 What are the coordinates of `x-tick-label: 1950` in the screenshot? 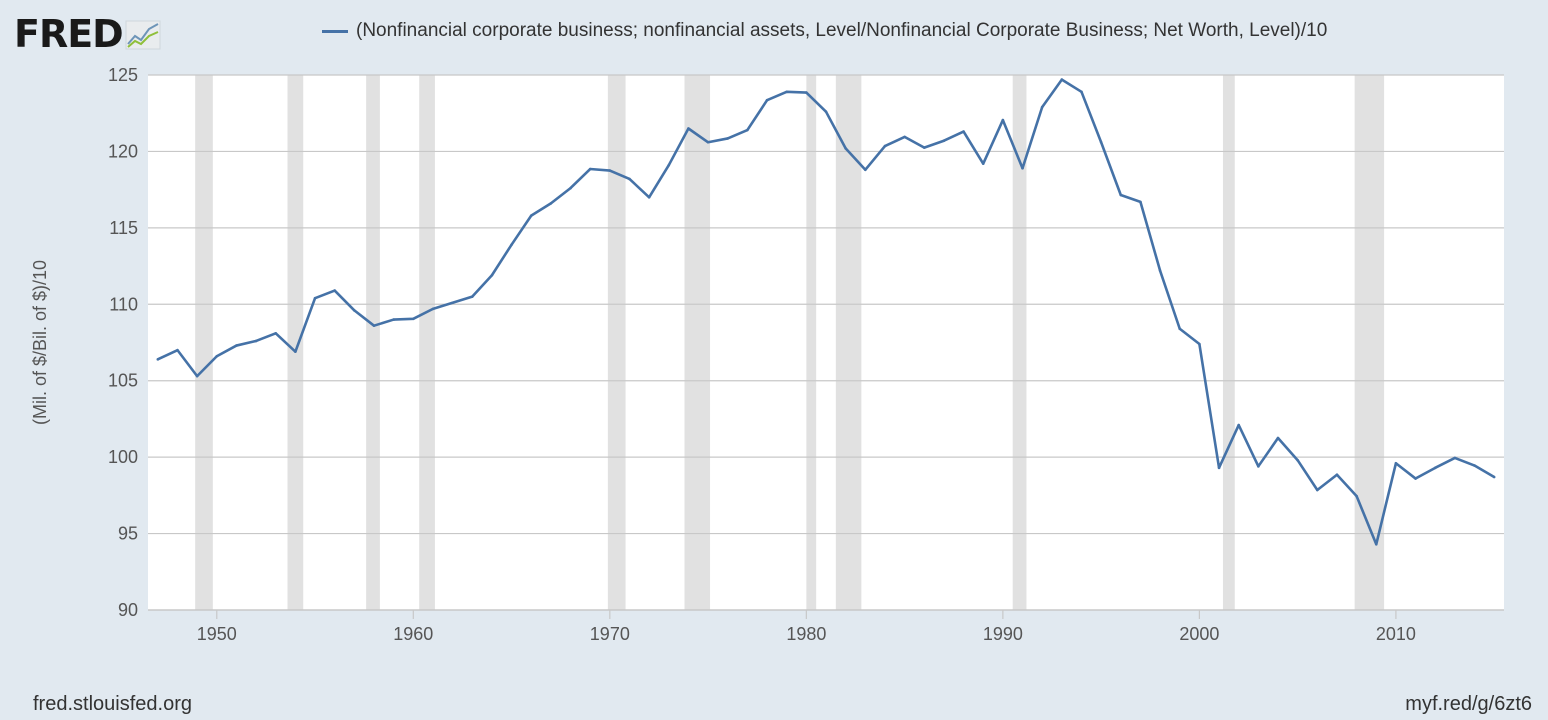 It's located at (217, 634).